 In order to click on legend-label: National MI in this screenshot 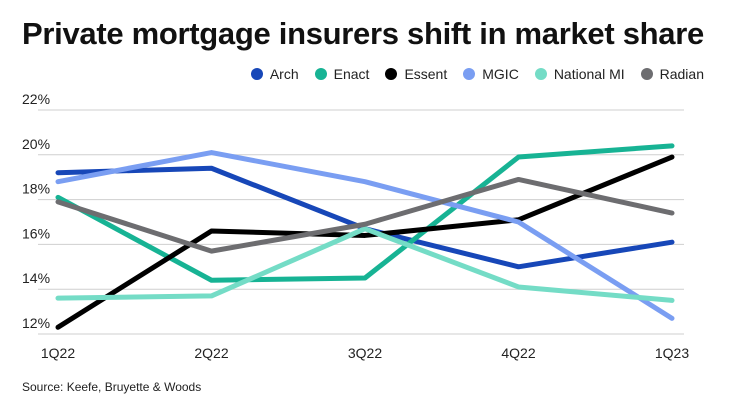, I will do `click(589, 74)`.